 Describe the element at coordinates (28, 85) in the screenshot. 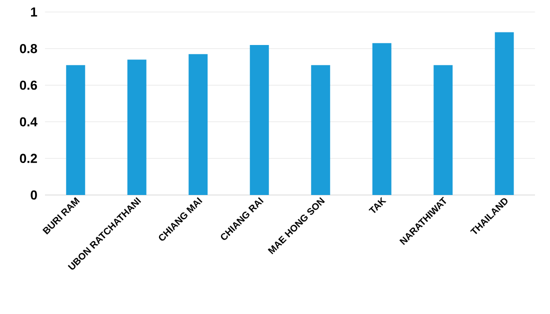

I see `y-tick-label: 0.6` at that location.